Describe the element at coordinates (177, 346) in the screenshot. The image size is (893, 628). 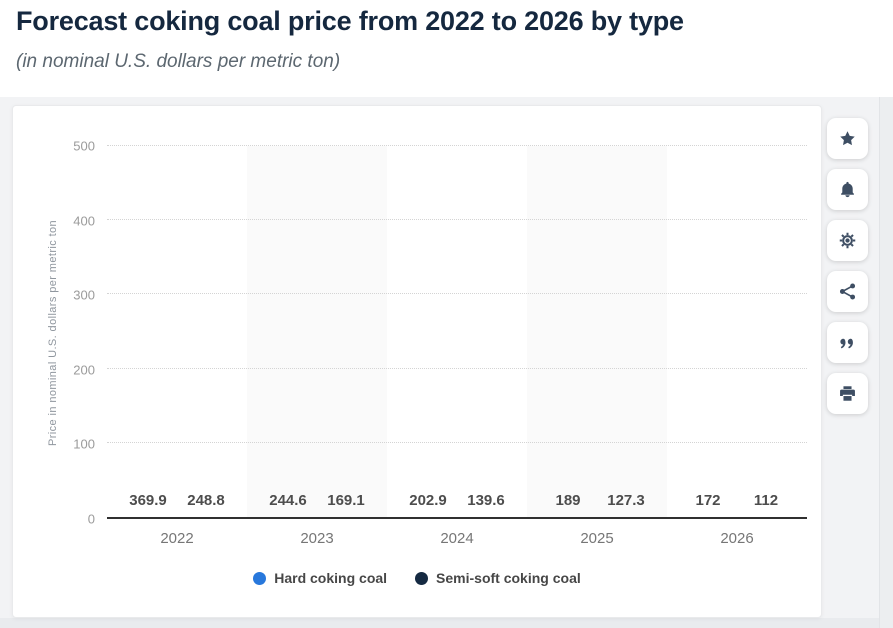
I see `chart-column: 369.9 248.8 2022` at that location.